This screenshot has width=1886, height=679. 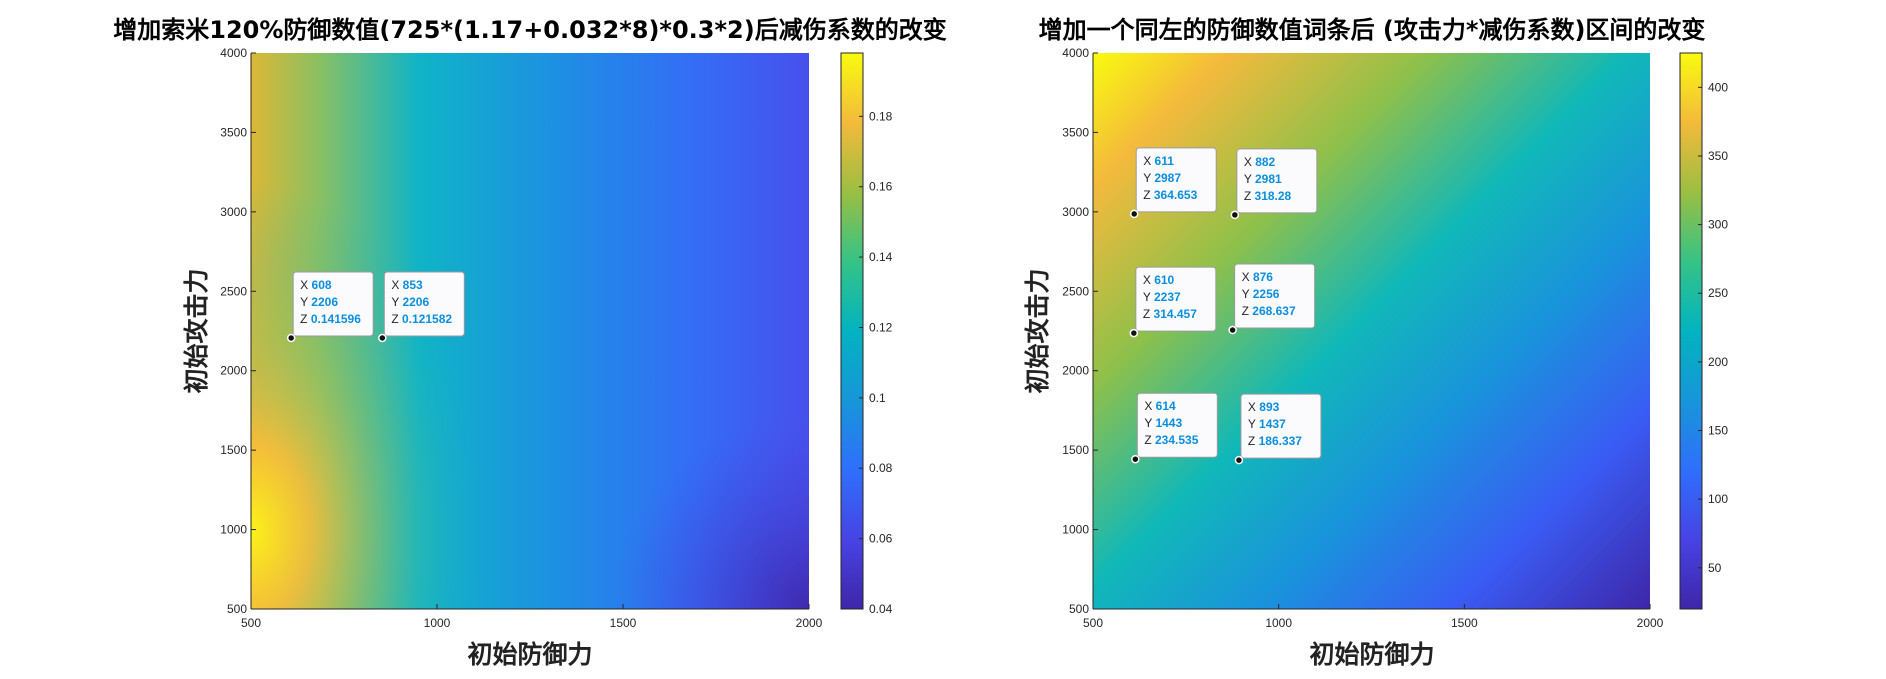 I want to click on datatip-row: X 882, so click(x=1260, y=162).